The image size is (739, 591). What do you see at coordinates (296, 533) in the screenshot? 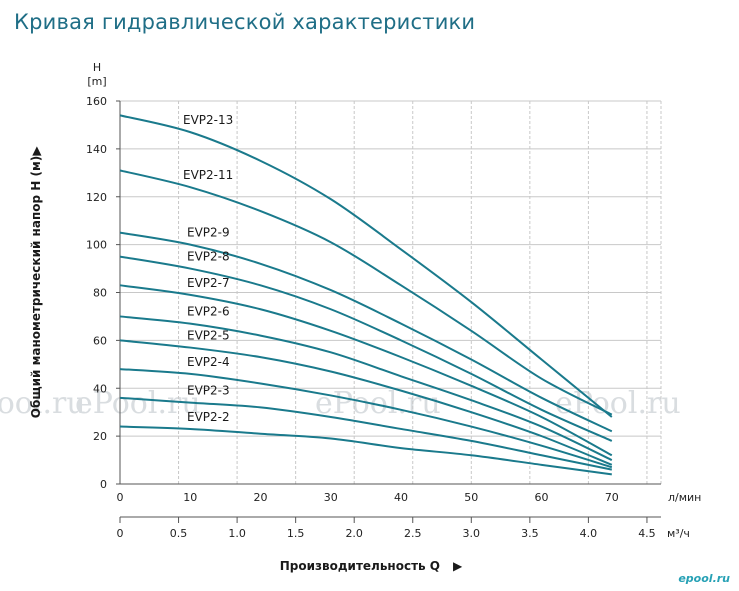
I see `x2-tick-label: 1.5` at bounding box center [296, 533].